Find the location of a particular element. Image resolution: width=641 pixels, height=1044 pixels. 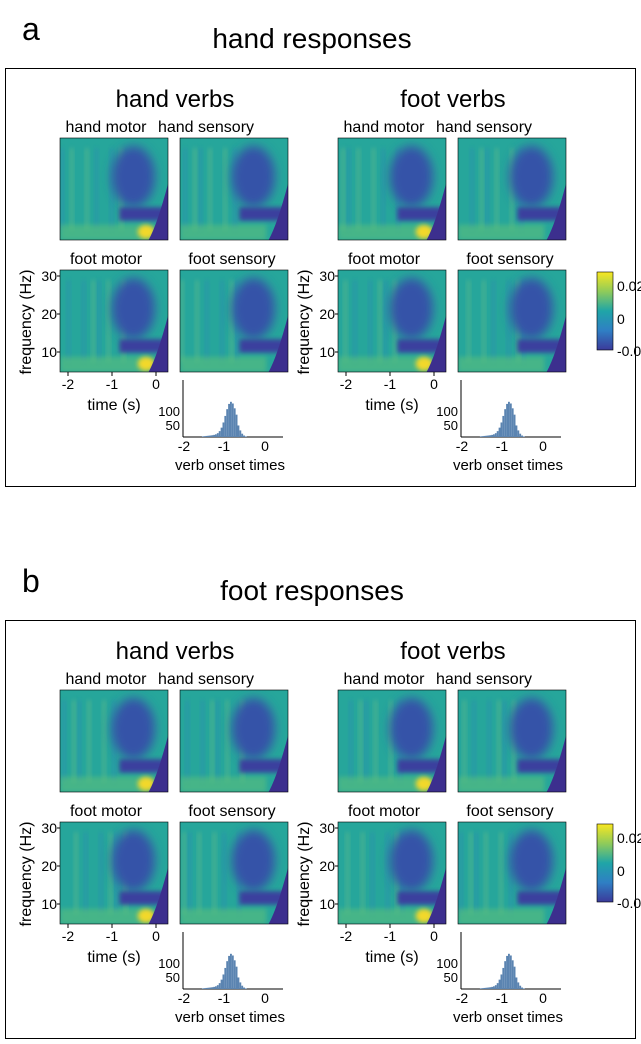

colorbar-label: -0.02 is located at coordinates (629, 903).